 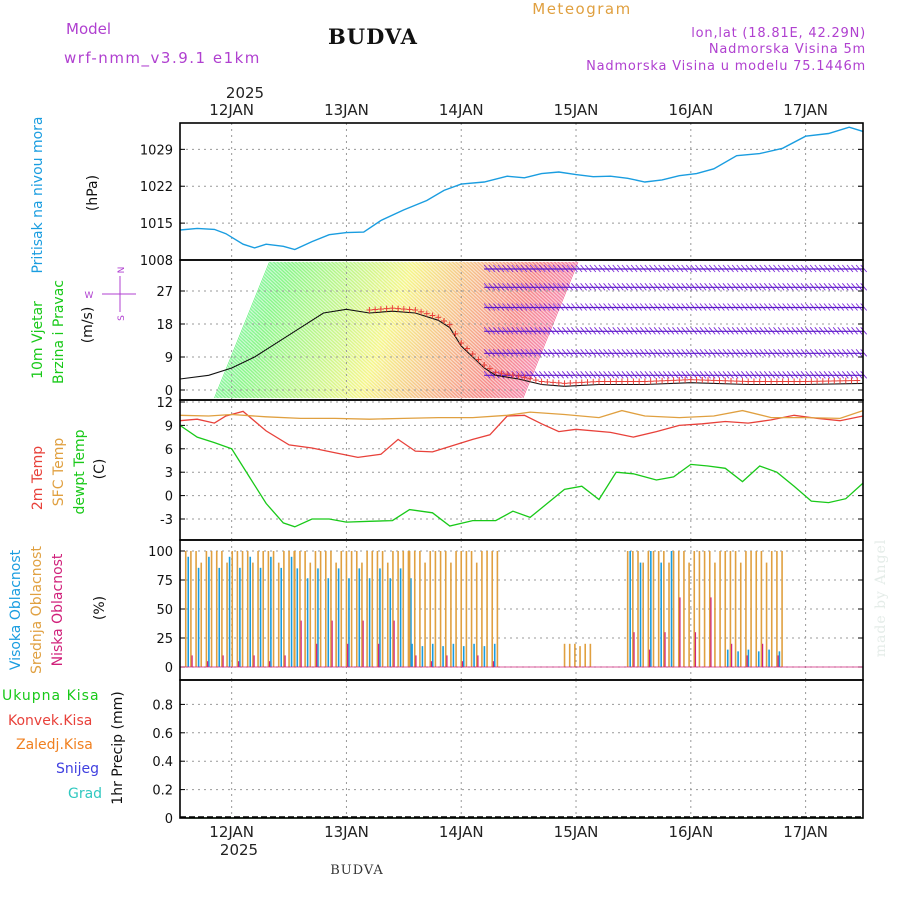 I want to click on top-day-label: 17JAN, so click(x=805, y=110).